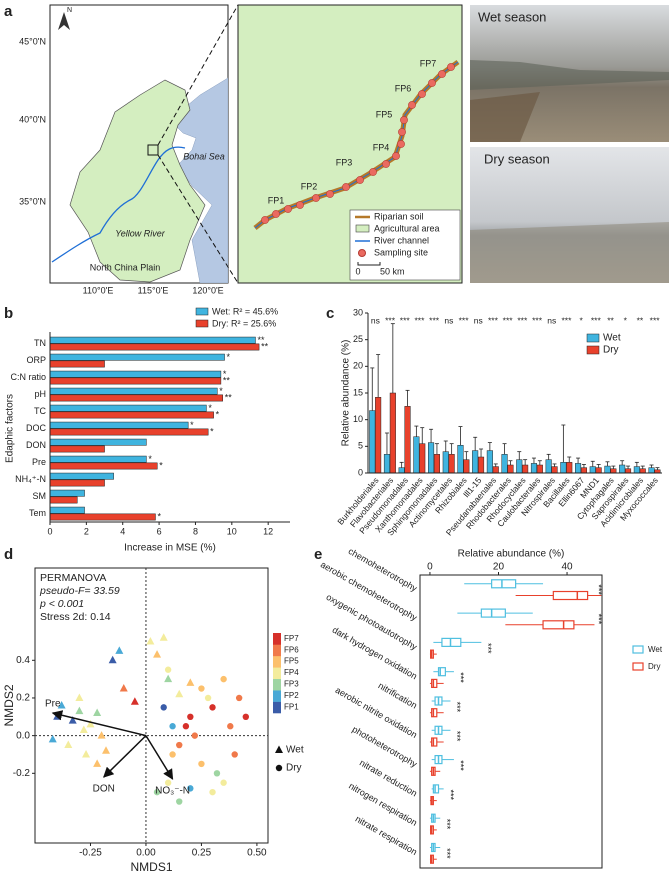  Describe the element at coordinates (23, 660) in the screenshot. I see `y-tick-label: 0.4` at that location.